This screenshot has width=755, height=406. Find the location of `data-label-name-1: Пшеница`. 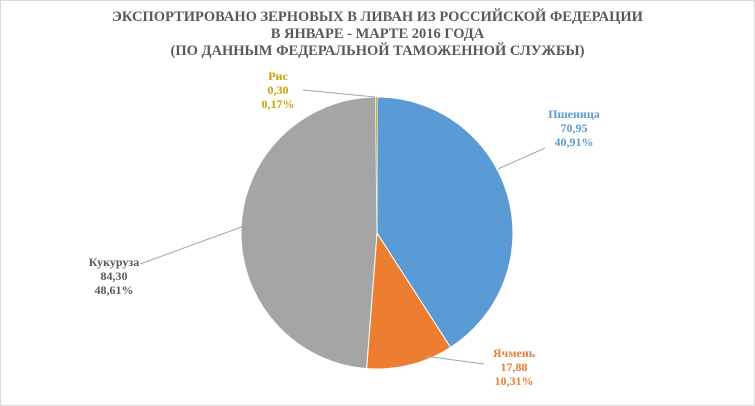

data-label-name-1: Пшеница is located at coordinates (574, 114).